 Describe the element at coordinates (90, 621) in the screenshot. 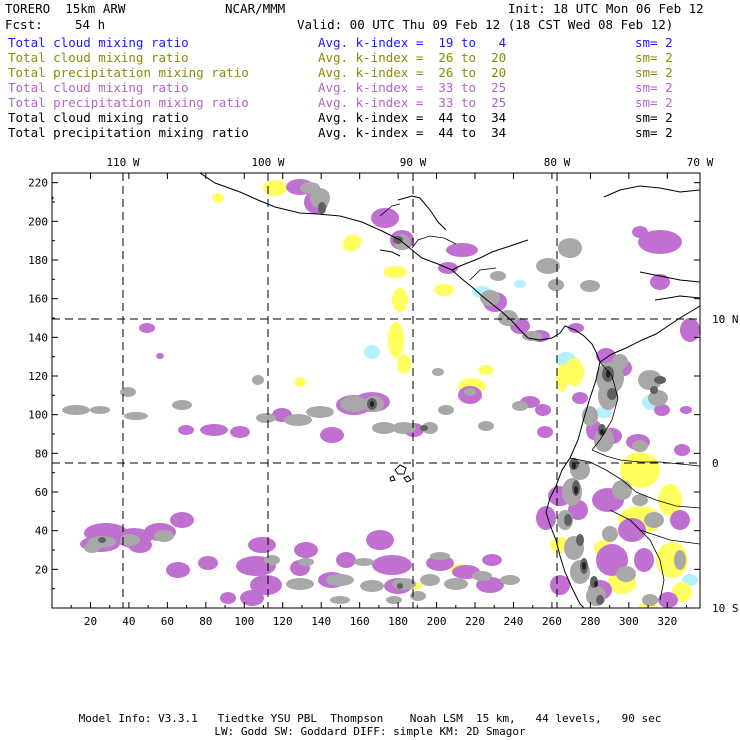

I see `x-tick-label: 20` at that location.